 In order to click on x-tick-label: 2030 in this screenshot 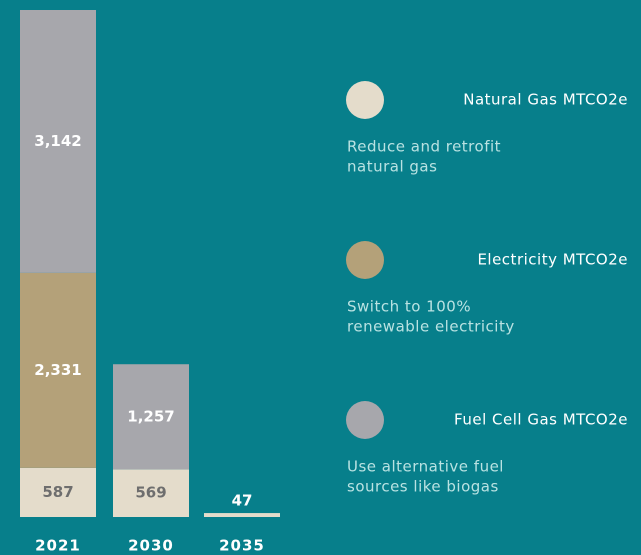, I will do `click(151, 546)`.